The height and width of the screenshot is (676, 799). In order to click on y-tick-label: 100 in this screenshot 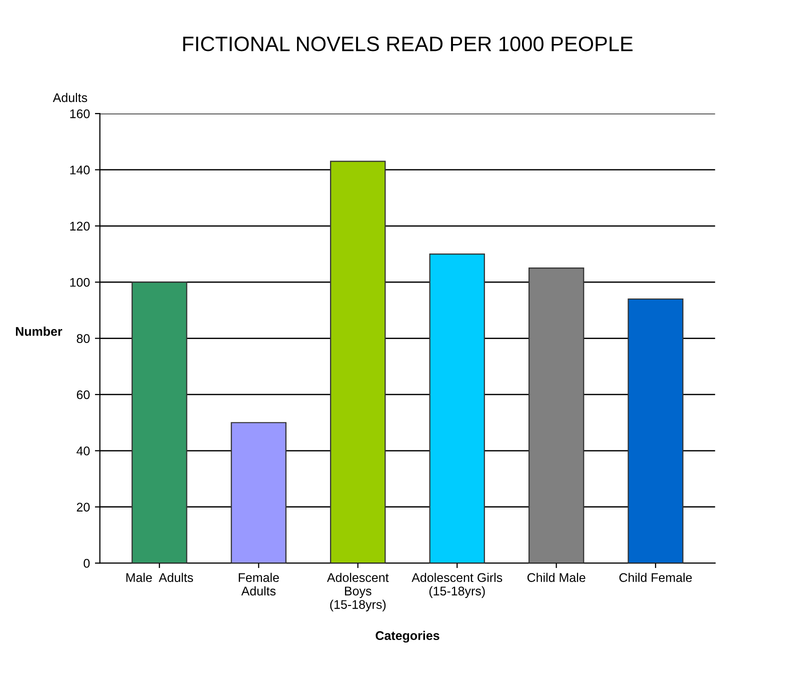, I will do `click(80, 282)`.